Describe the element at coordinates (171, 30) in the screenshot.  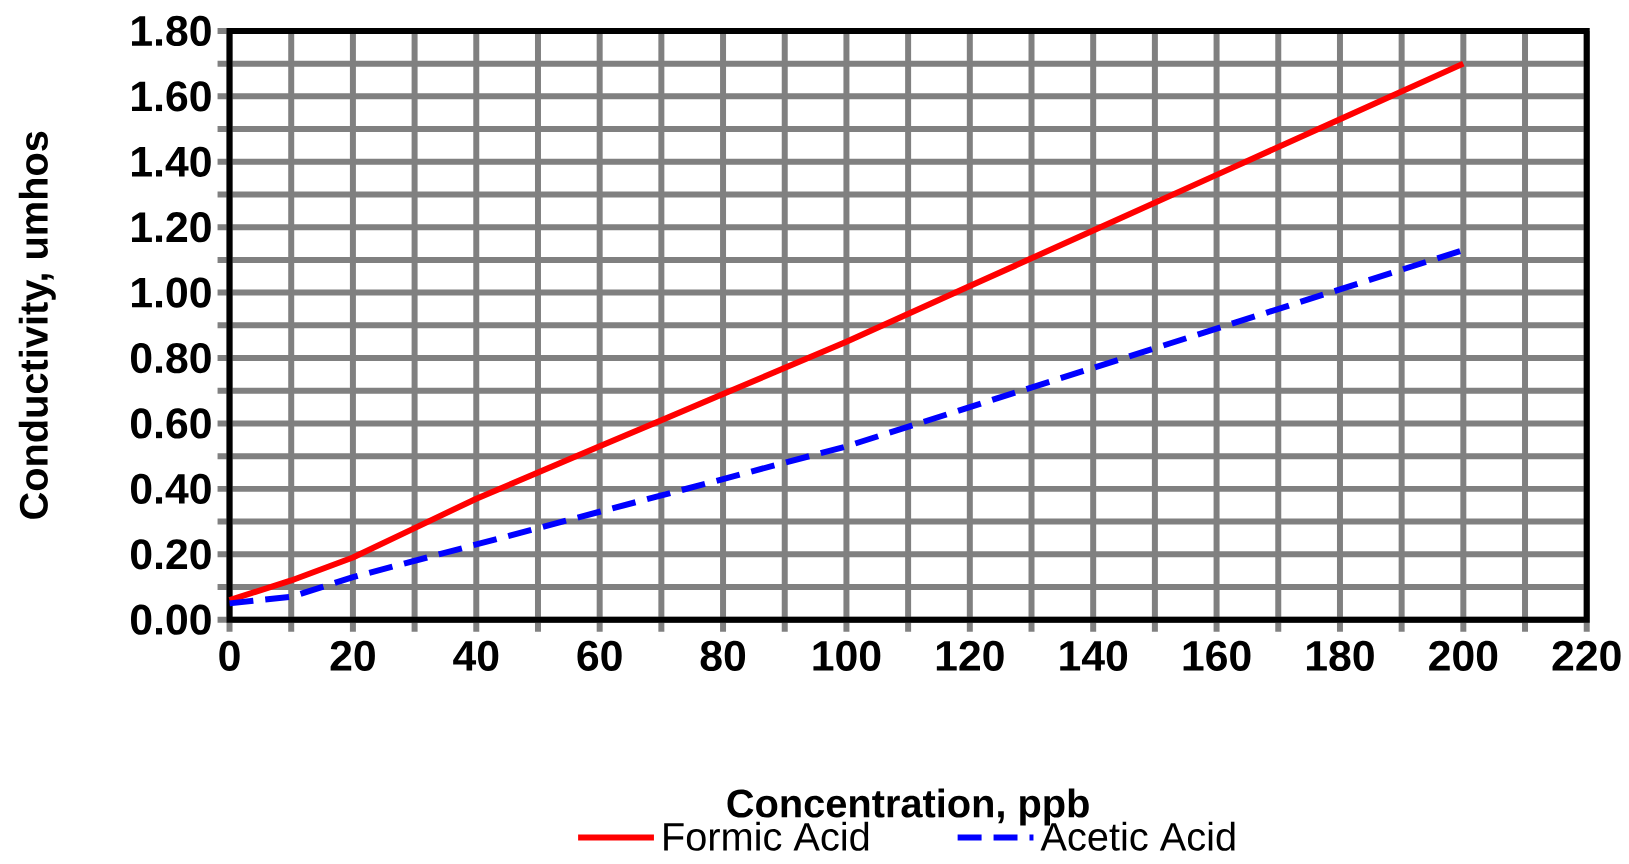
I see `y-tick-label: 1.80` at that location.